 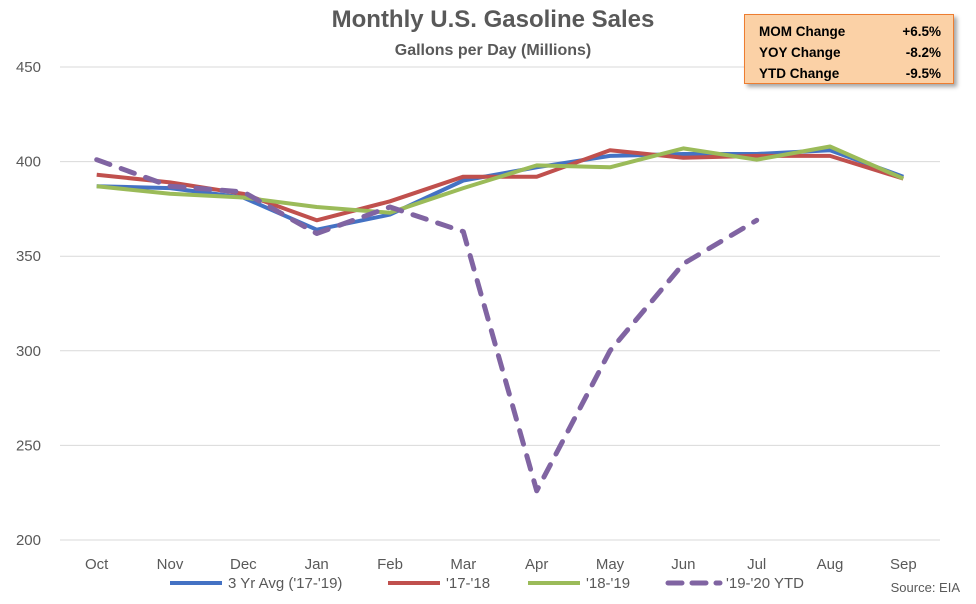 I want to click on x-tick-label: Aug, so click(x=830, y=564).